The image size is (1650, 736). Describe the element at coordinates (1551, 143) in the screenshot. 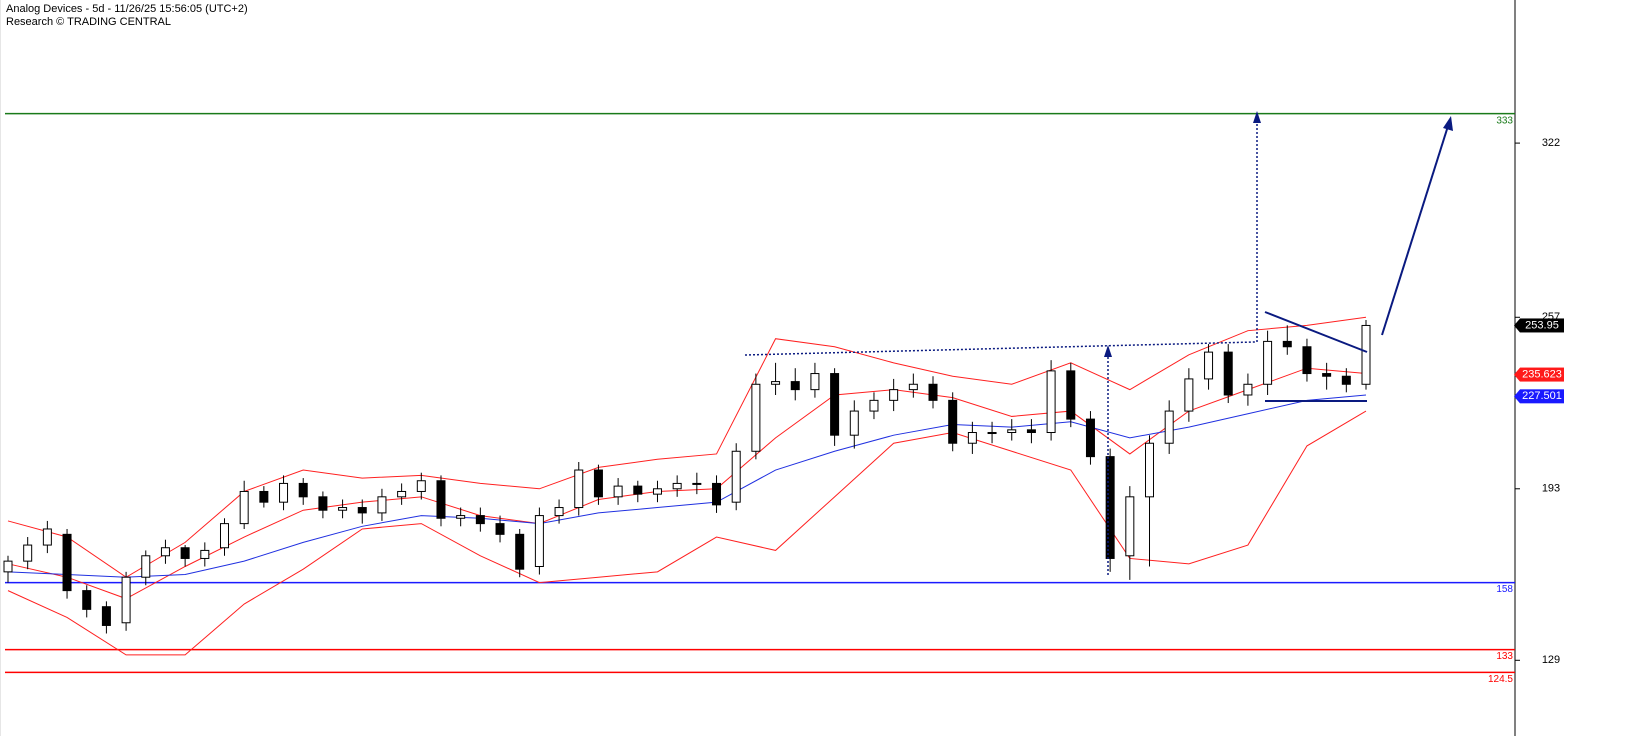

I see `y-tick-label: 322` at that location.